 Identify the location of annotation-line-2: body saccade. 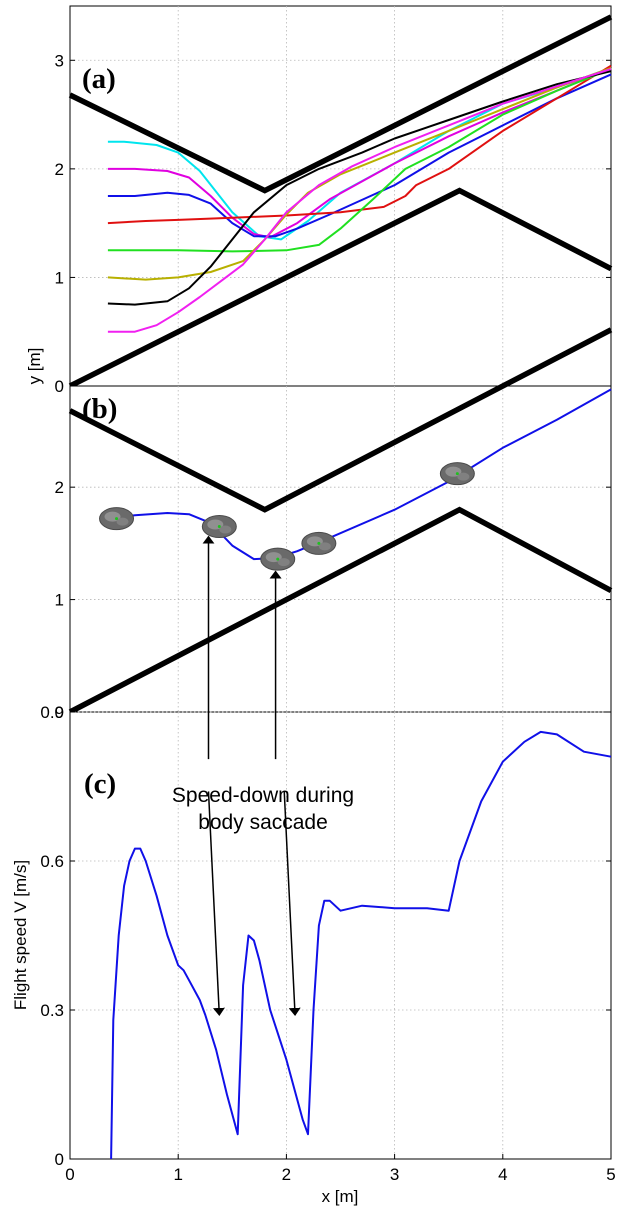
(263, 822).